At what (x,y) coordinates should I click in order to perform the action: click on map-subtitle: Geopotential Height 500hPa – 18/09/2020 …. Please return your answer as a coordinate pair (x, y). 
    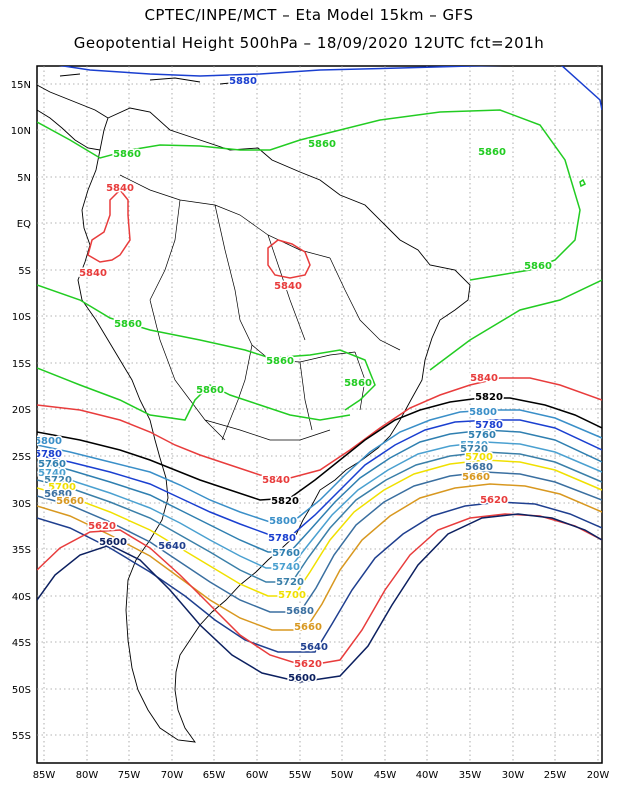
    Looking at the image, I should click on (309, 43).